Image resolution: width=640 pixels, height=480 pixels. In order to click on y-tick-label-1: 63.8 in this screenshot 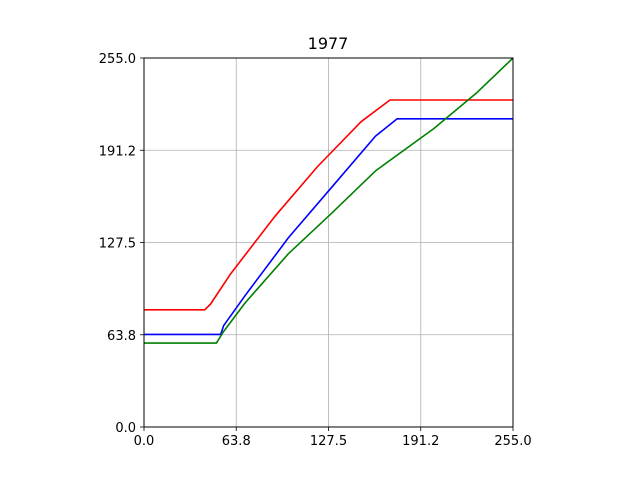, I will do `click(121, 336)`.